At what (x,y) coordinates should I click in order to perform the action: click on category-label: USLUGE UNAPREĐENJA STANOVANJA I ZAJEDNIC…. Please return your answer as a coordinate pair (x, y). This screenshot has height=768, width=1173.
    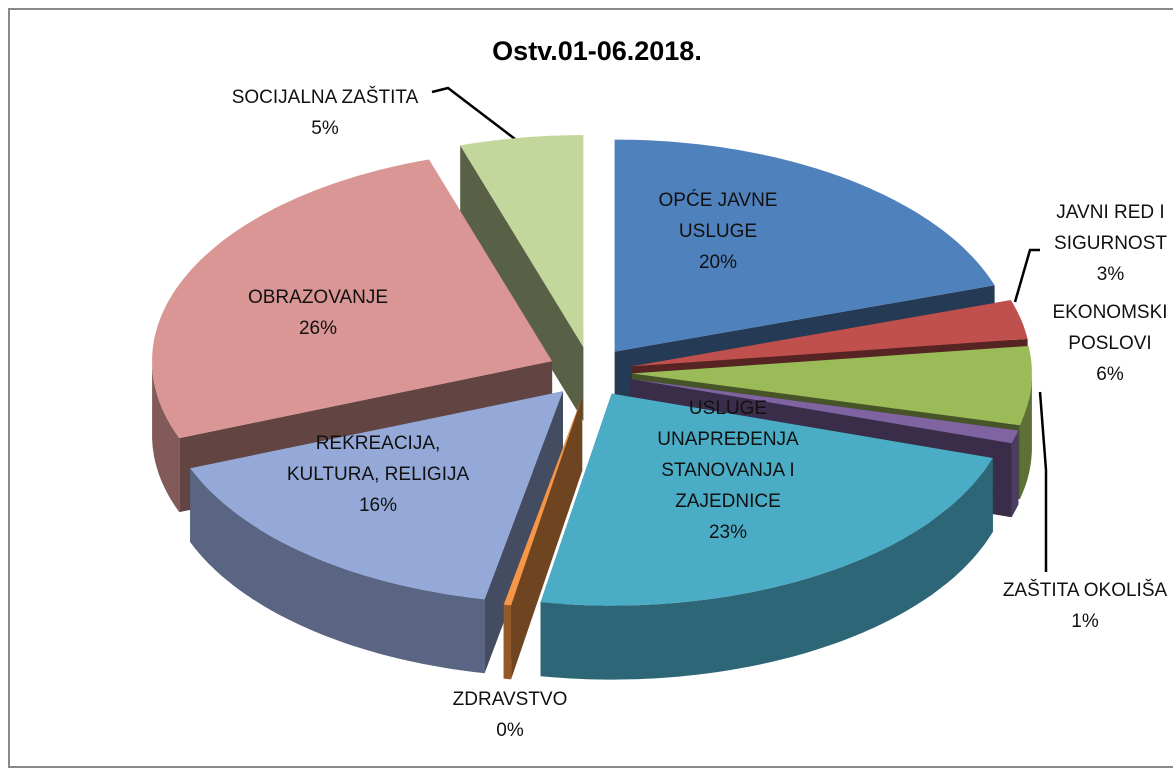
    Looking at the image, I should click on (728, 455).